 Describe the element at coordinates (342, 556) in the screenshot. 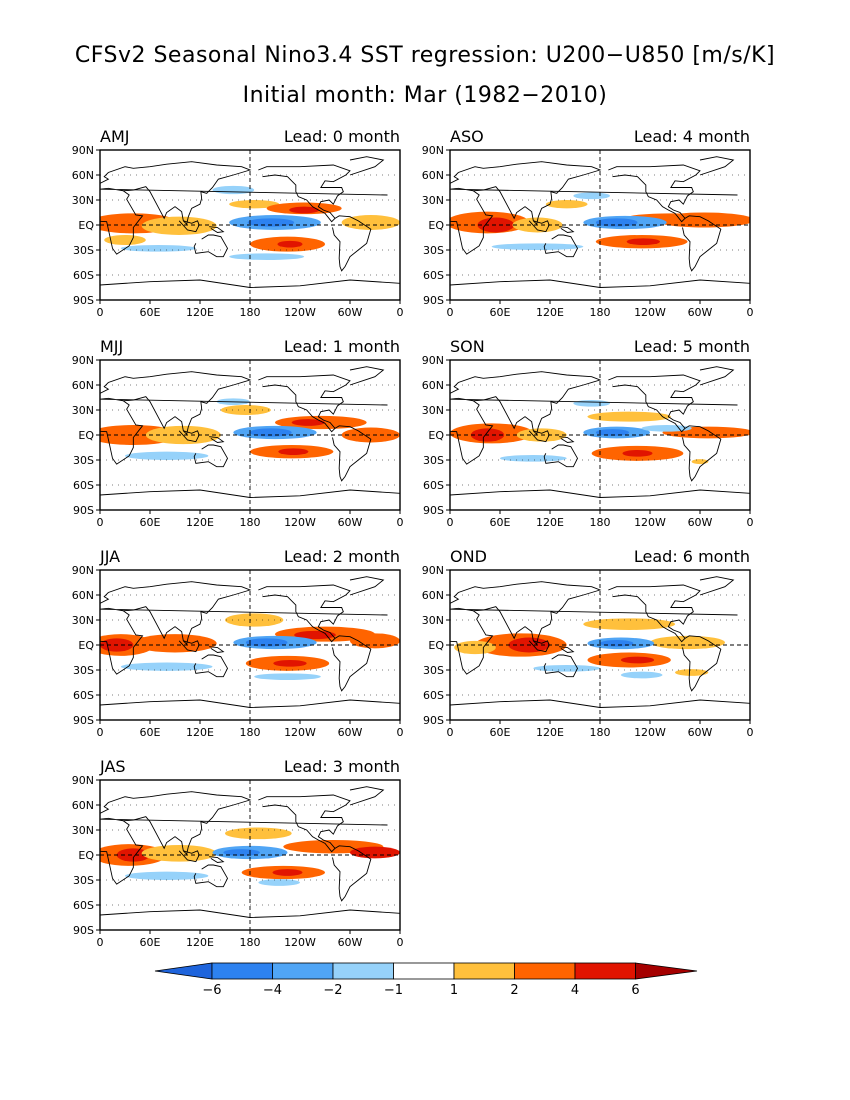

I see `panel-lead-label: Lead: 2 month` at that location.